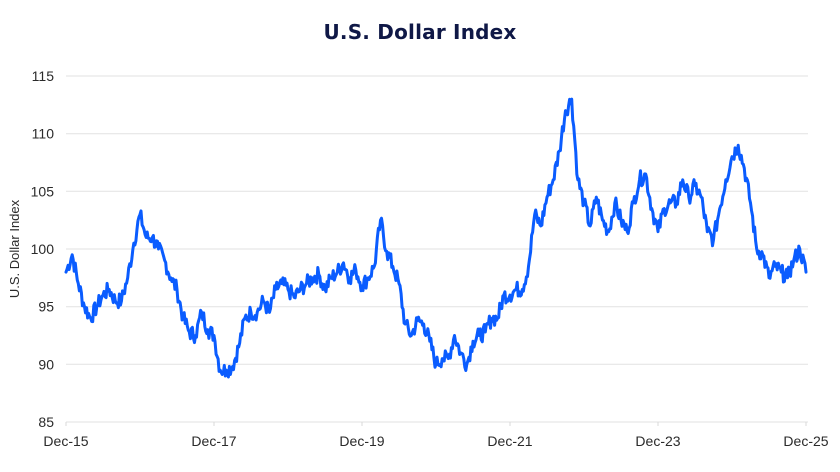  Describe the element at coordinates (43, 134) in the screenshot. I see `y-tick-label: 110` at that location.